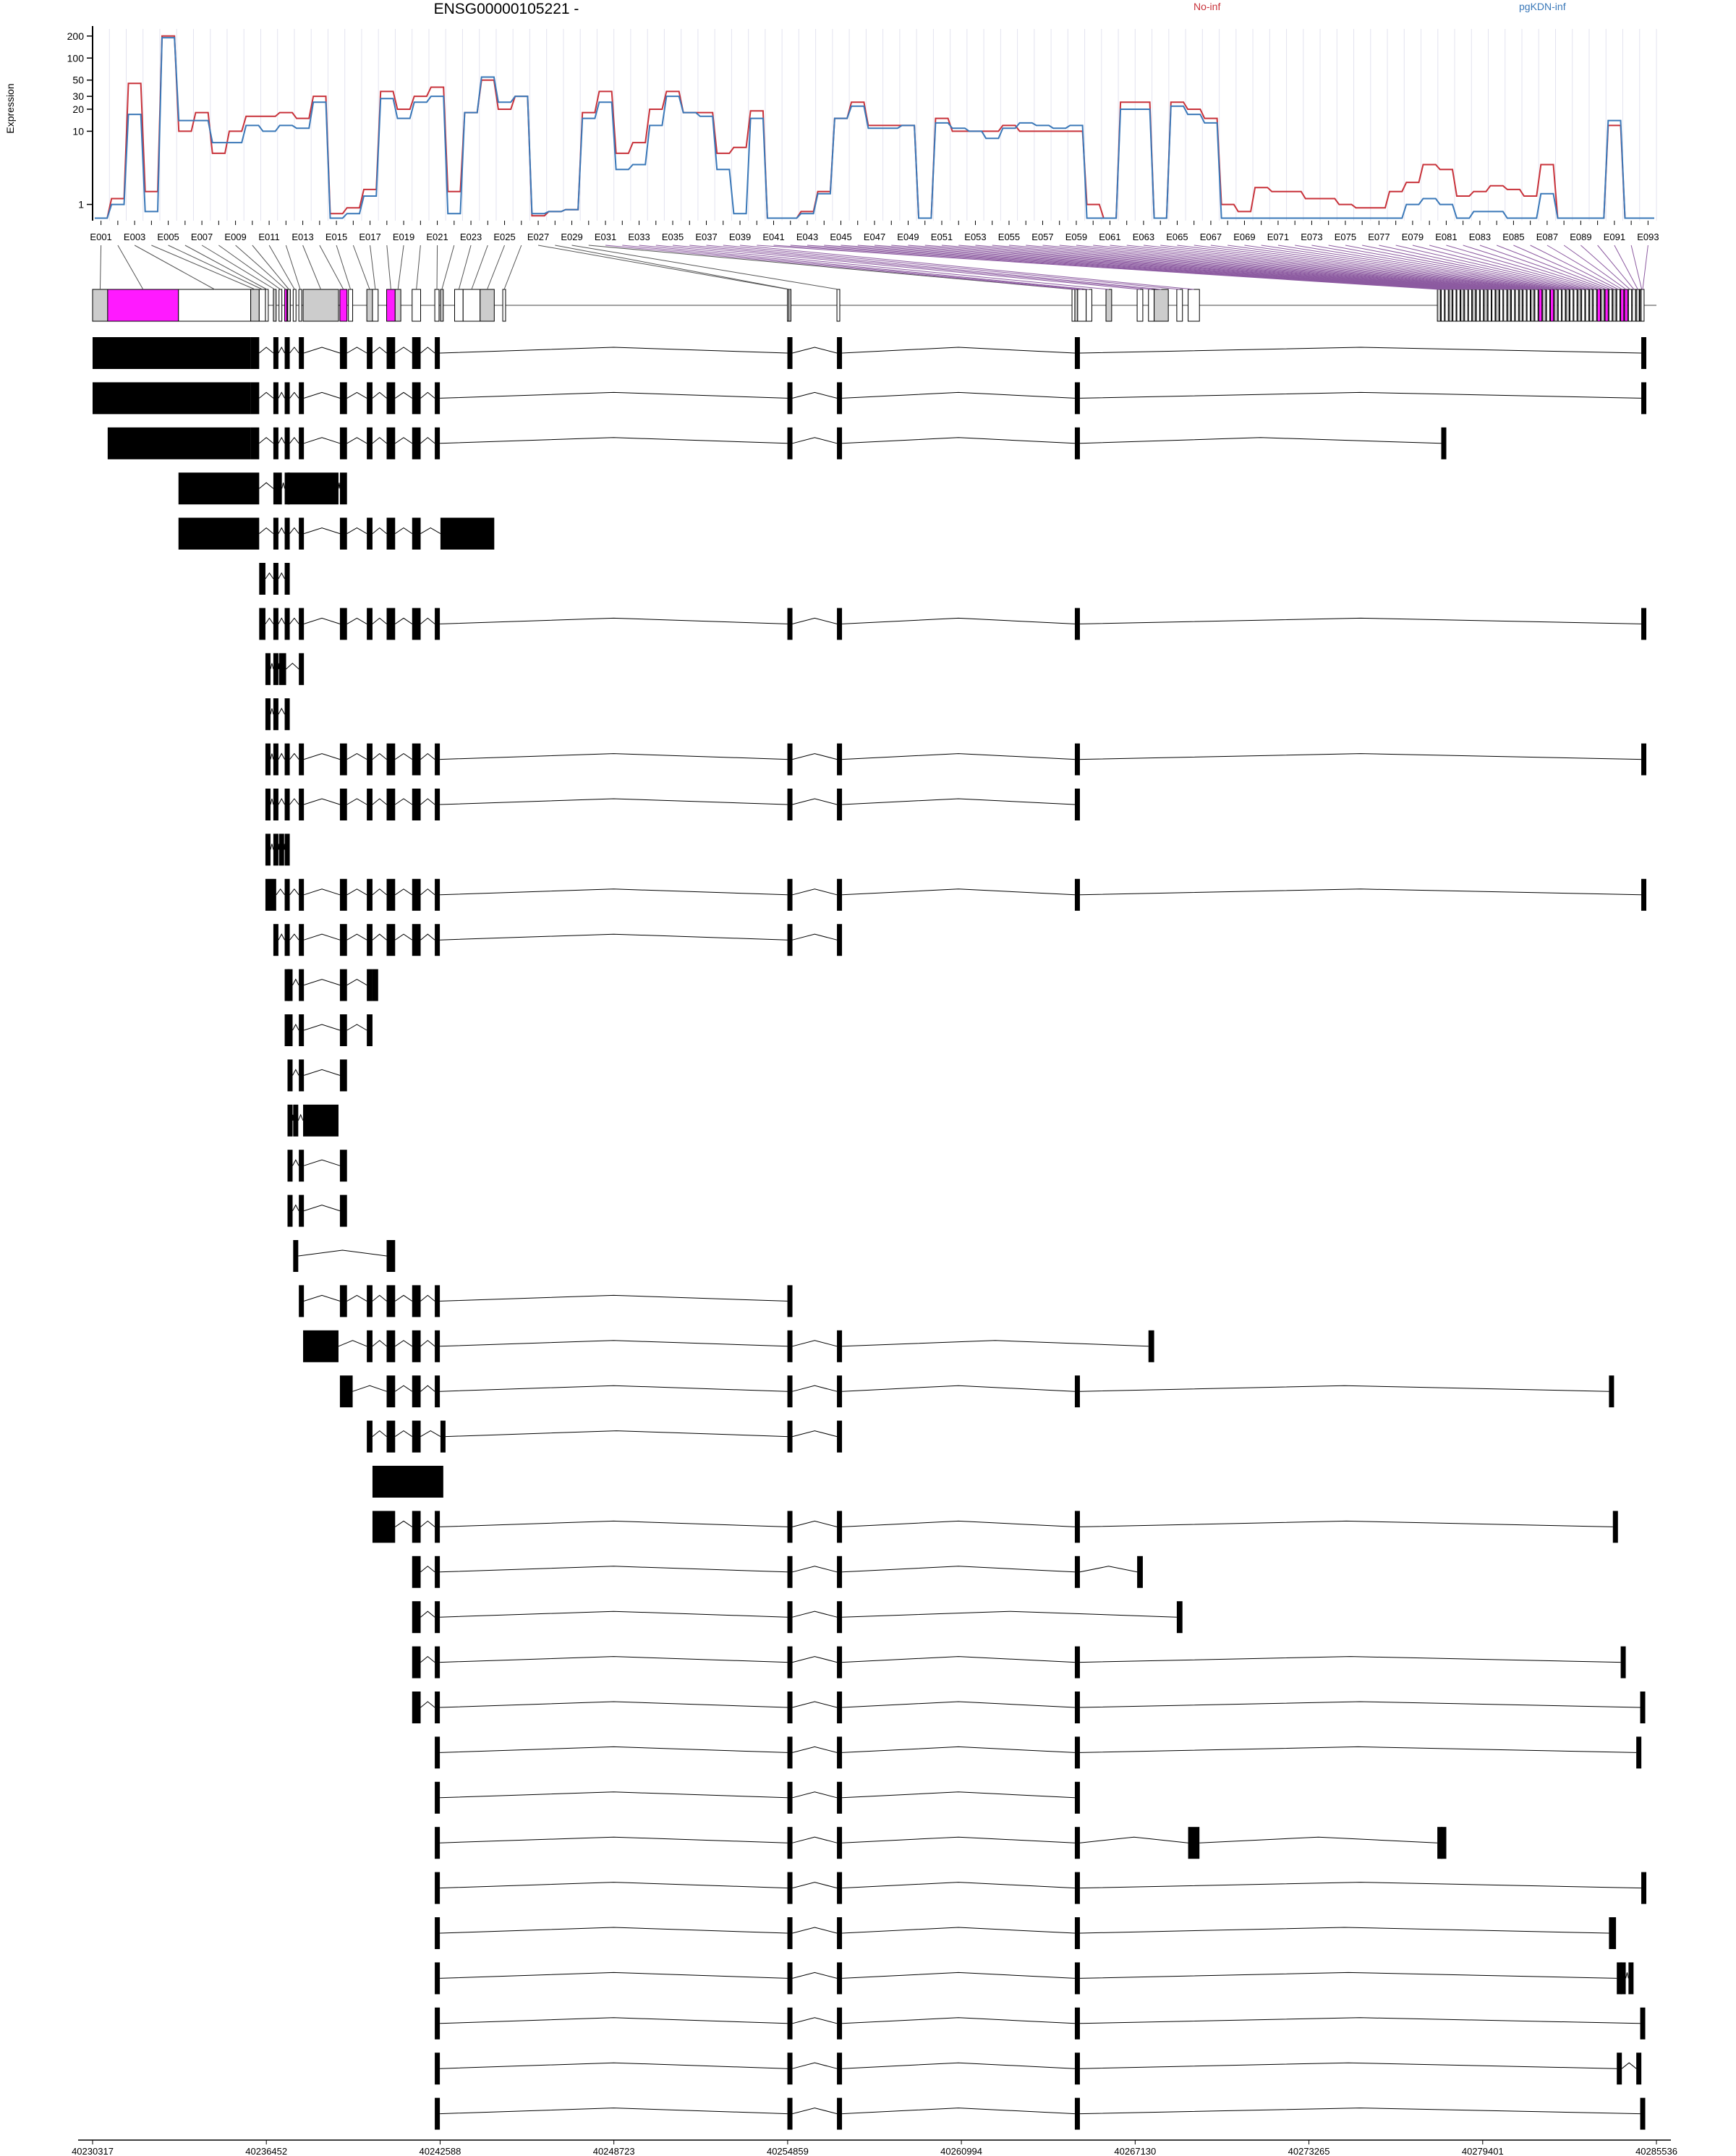 The width and height of the screenshot is (1736, 2156). What do you see at coordinates (78, 109) in the screenshot?
I see `y-tick-label: 20` at bounding box center [78, 109].